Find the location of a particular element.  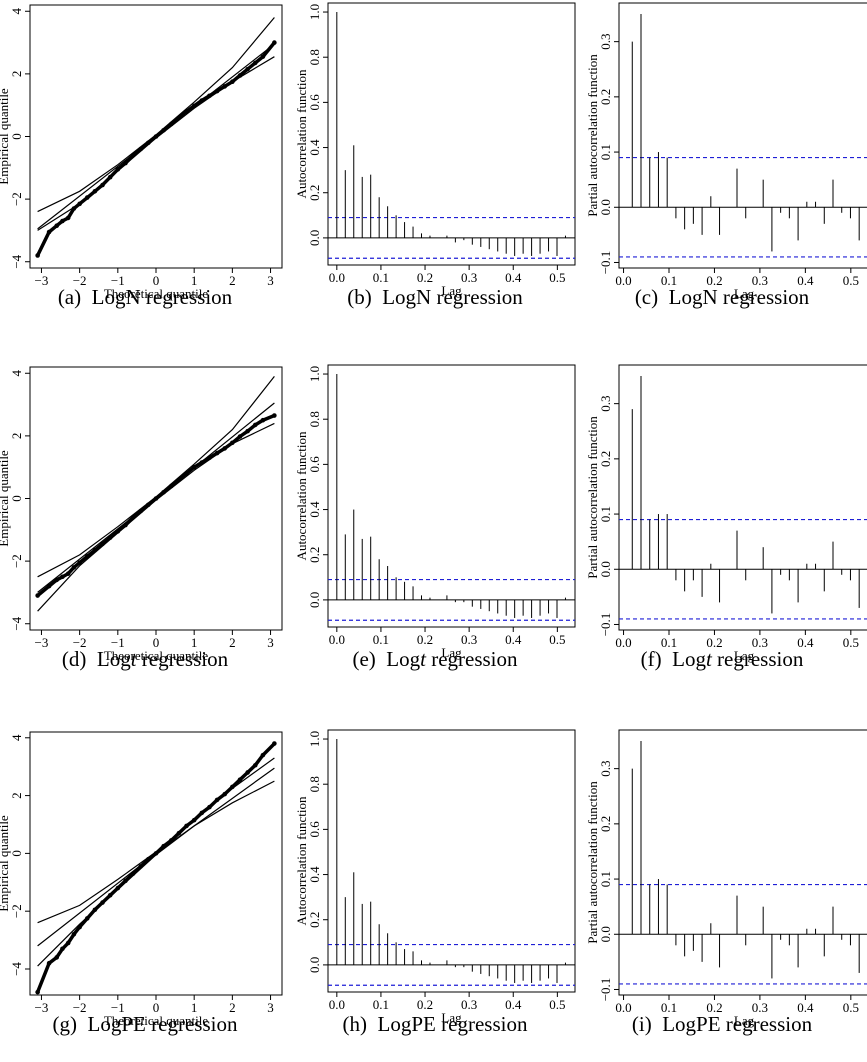

x-tick-label: 1 is located at coordinates (194, 642).